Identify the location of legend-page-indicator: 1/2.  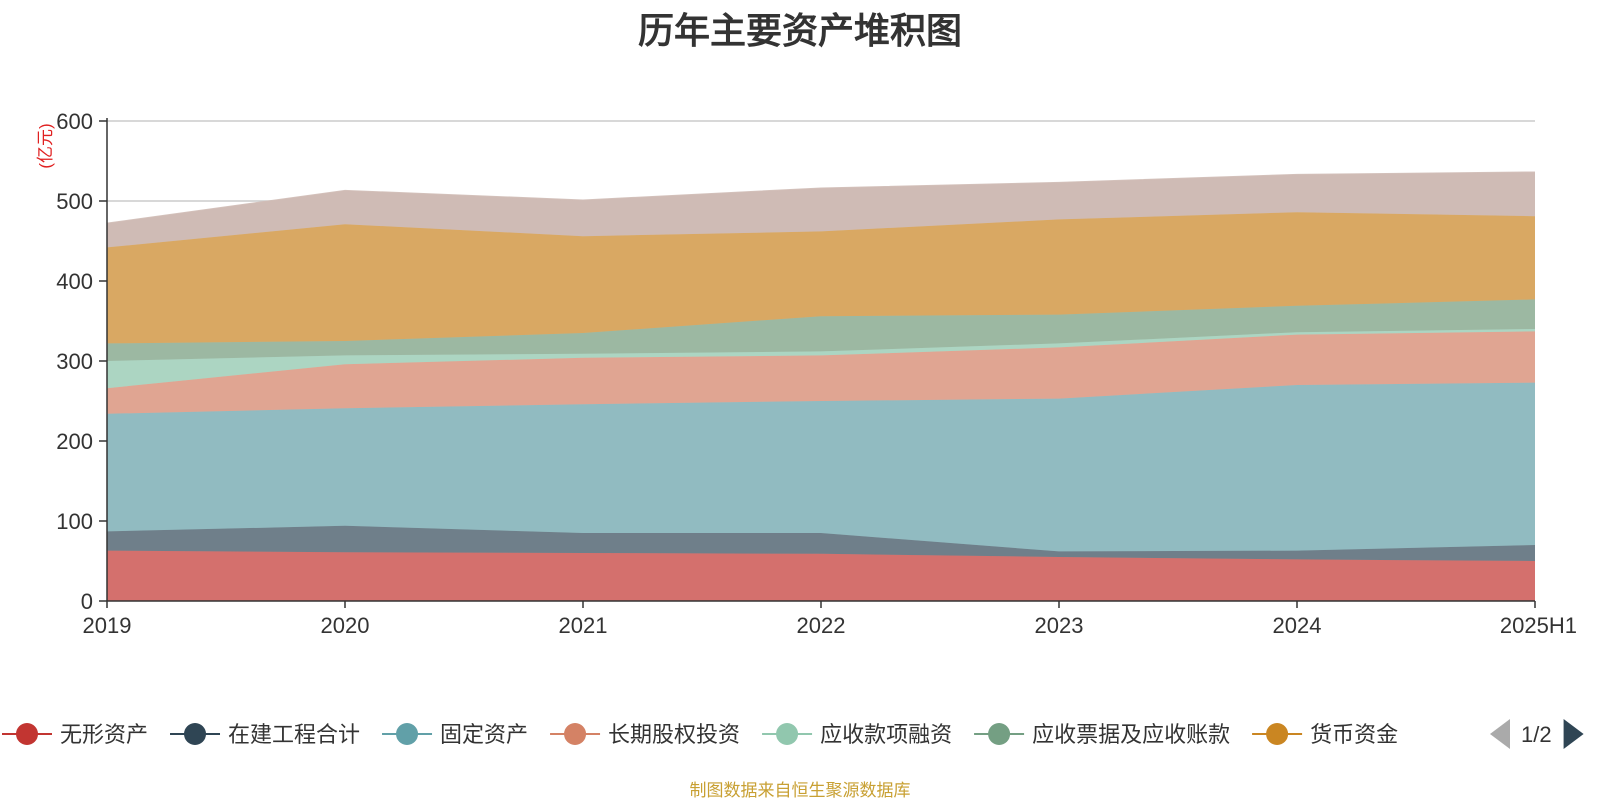
(1536, 734).